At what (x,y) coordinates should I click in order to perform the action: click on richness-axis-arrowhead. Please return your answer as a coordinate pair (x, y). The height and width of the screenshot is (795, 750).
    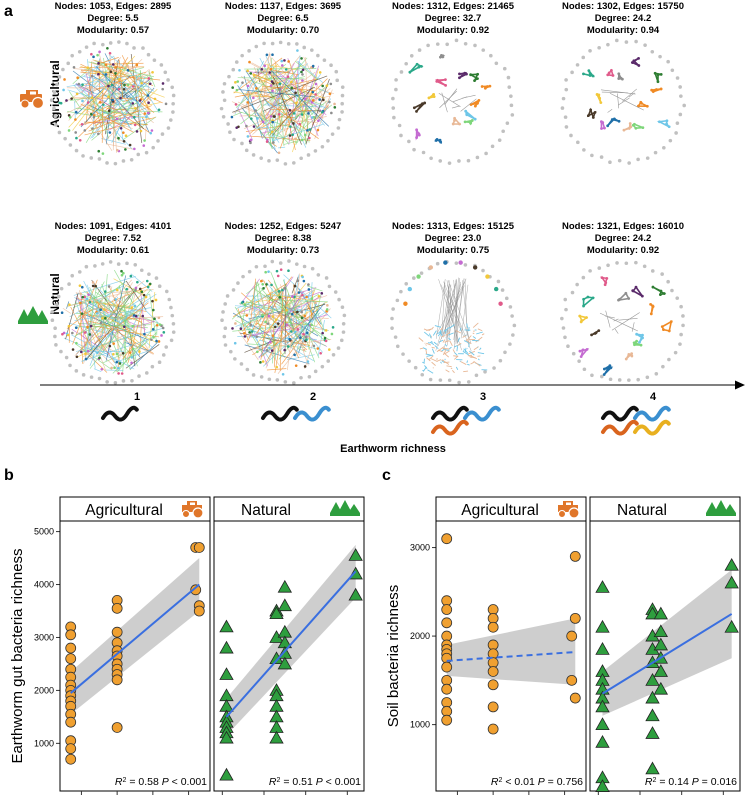
    Looking at the image, I should click on (740, 385).